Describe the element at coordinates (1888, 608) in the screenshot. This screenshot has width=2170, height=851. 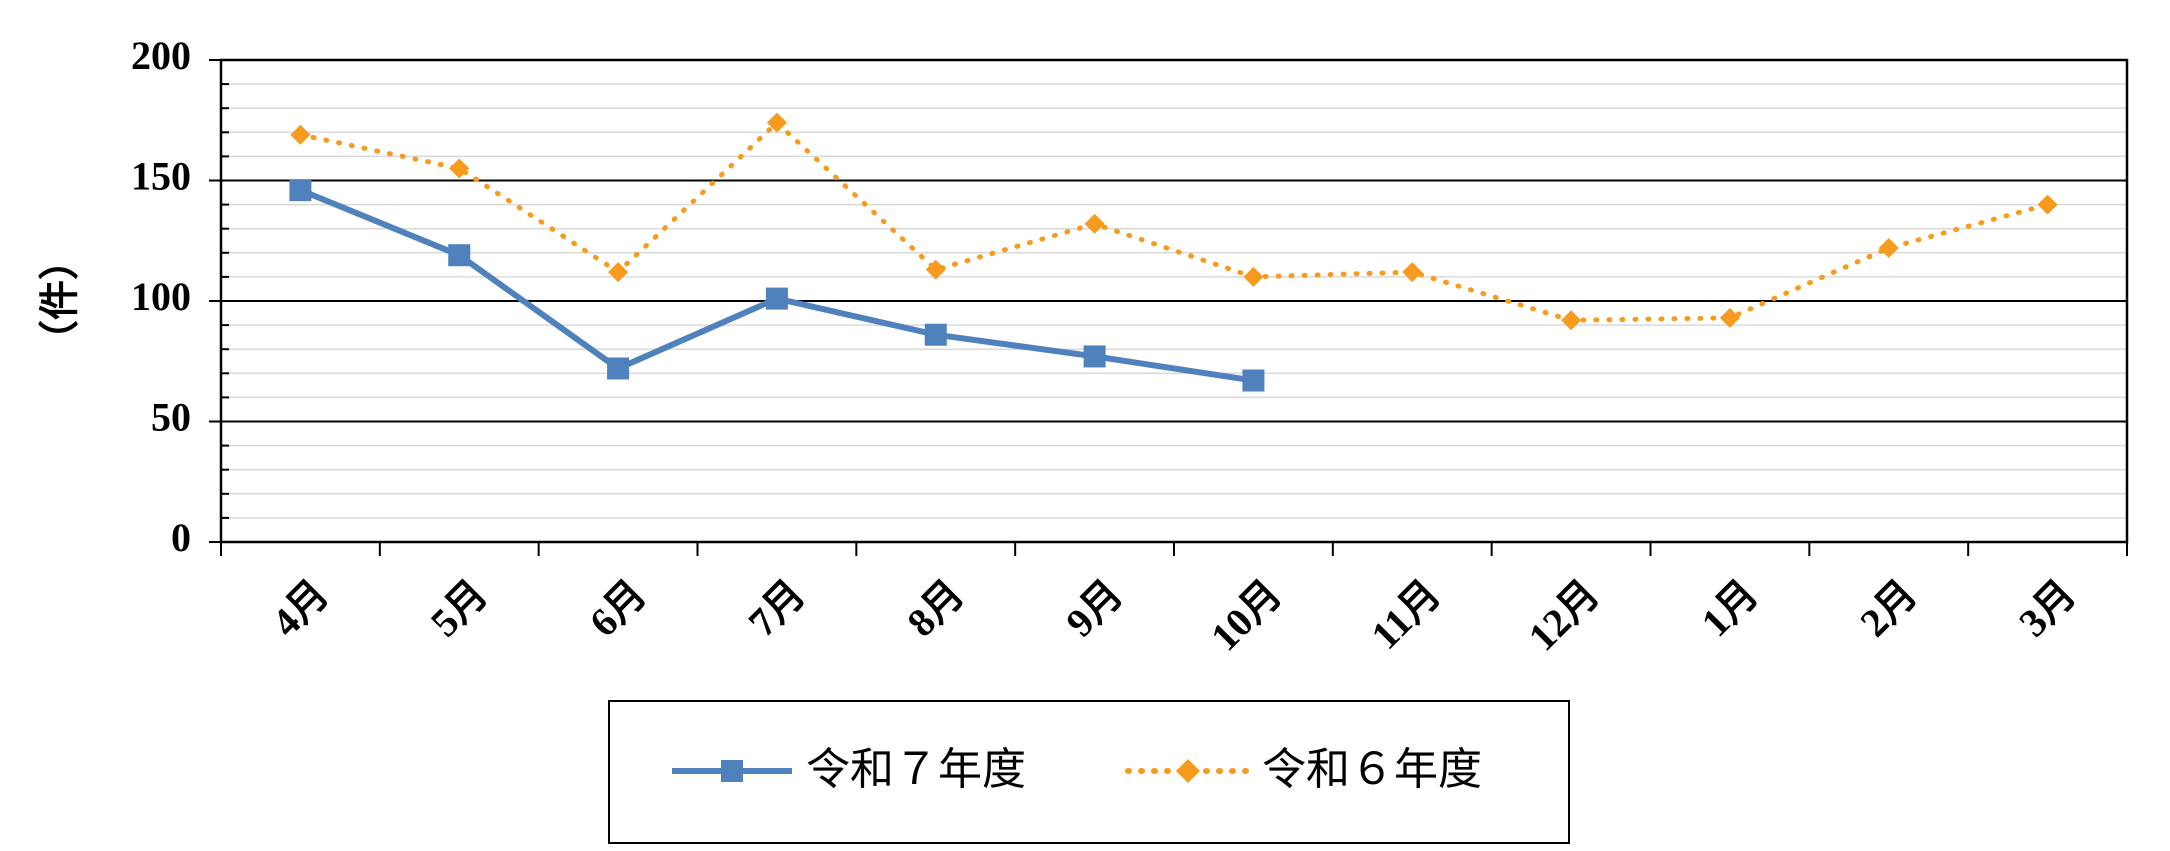
I see `x-tick-label: 2月` at that location.